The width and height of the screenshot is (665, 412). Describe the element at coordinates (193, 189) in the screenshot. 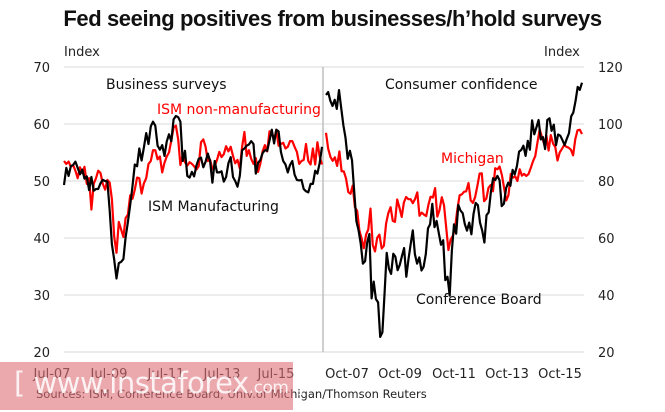

I see `series-line-ism-non-manufacturing` at that location.